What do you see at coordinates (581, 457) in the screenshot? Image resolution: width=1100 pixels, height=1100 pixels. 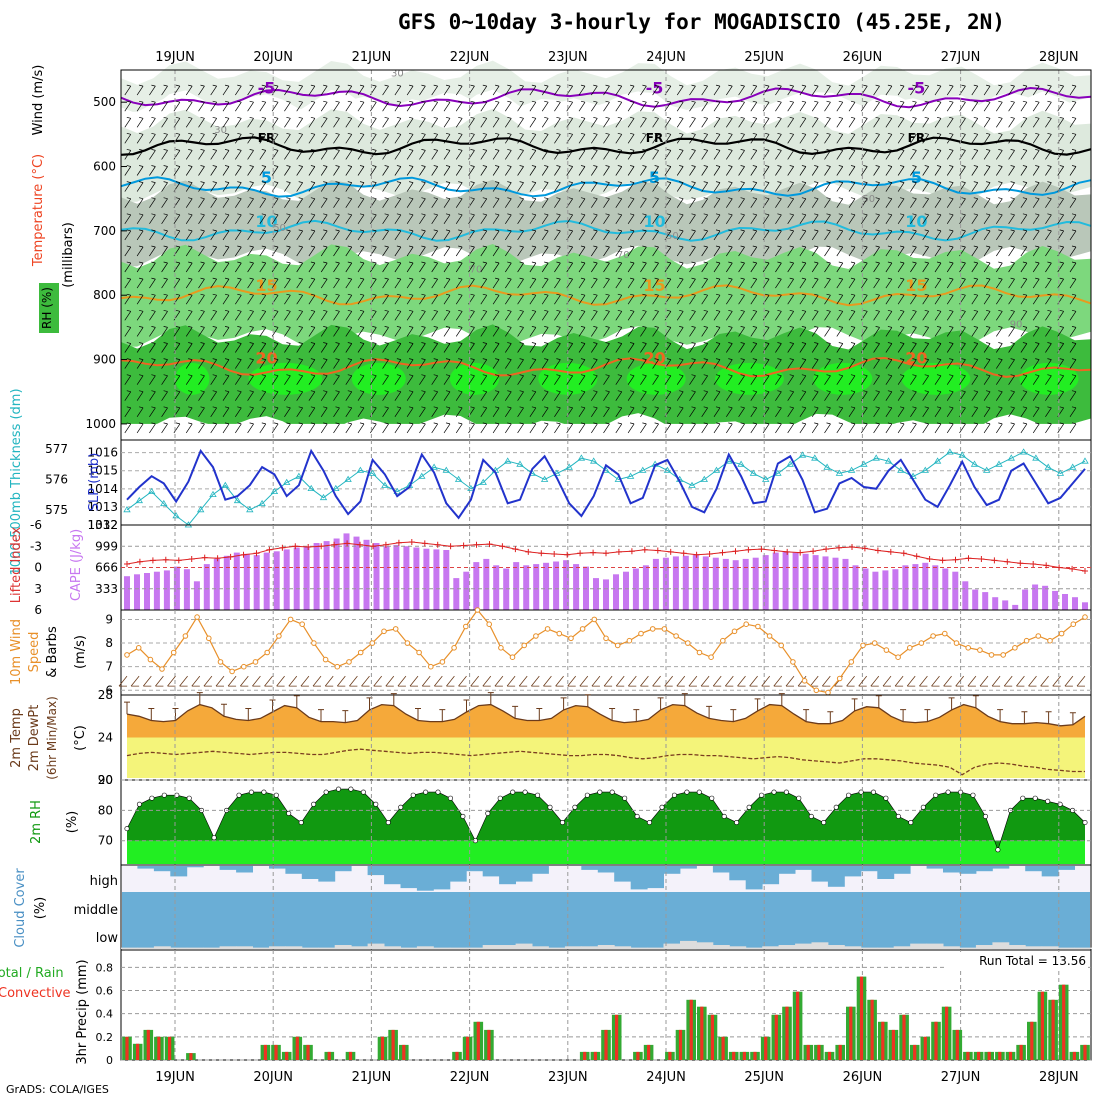 I see `thickness-point` at bounding box center [581, 457].